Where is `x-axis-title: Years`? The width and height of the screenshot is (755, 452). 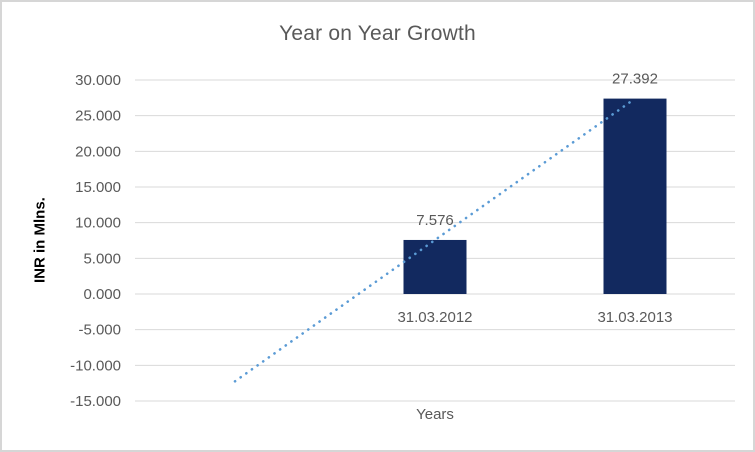
x-axis-title: Years is located at coordinates (435, 414).